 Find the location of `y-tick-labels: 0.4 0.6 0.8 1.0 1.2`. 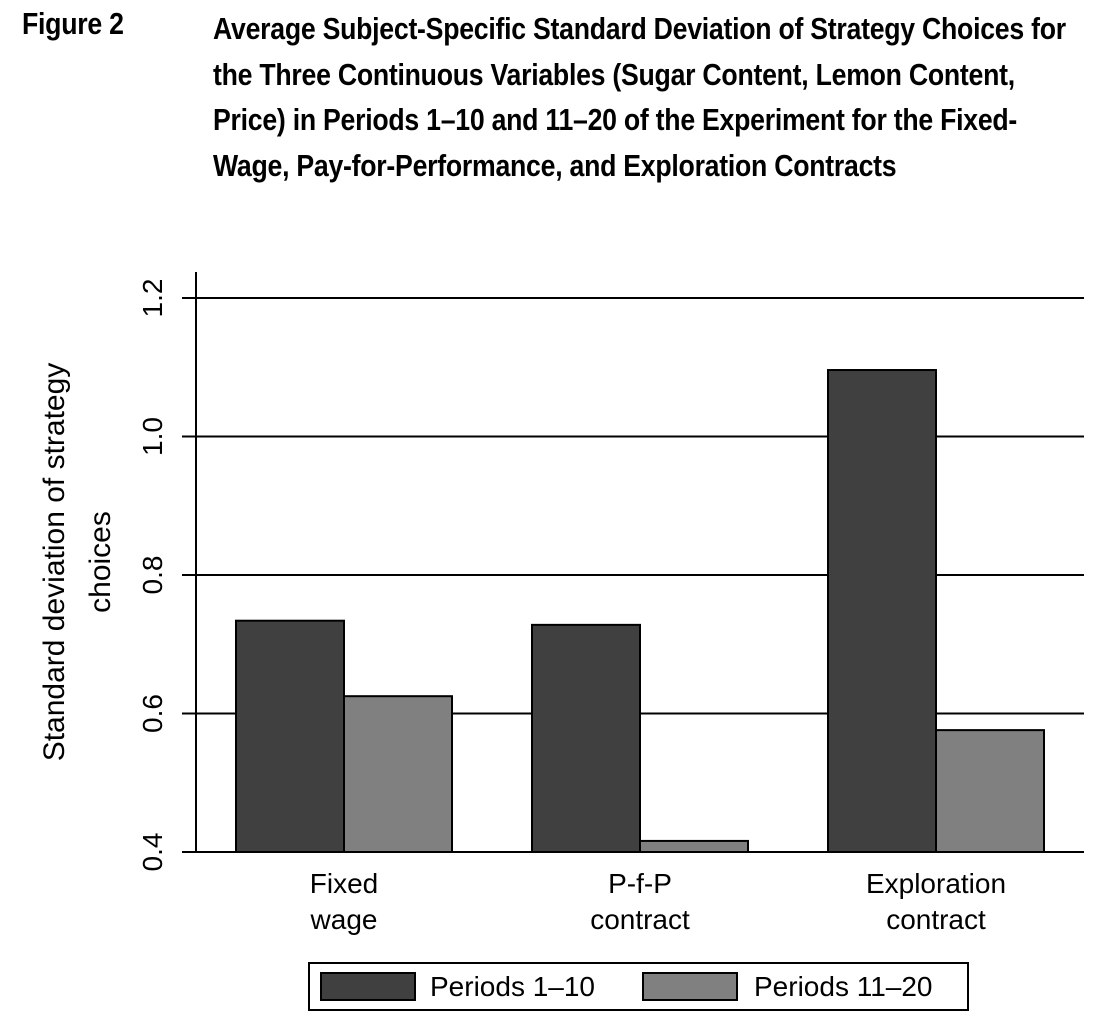

y-tick-labels: 0.4 0.6 0.8 1.0 1.2 is located at coordinates (152, 575).